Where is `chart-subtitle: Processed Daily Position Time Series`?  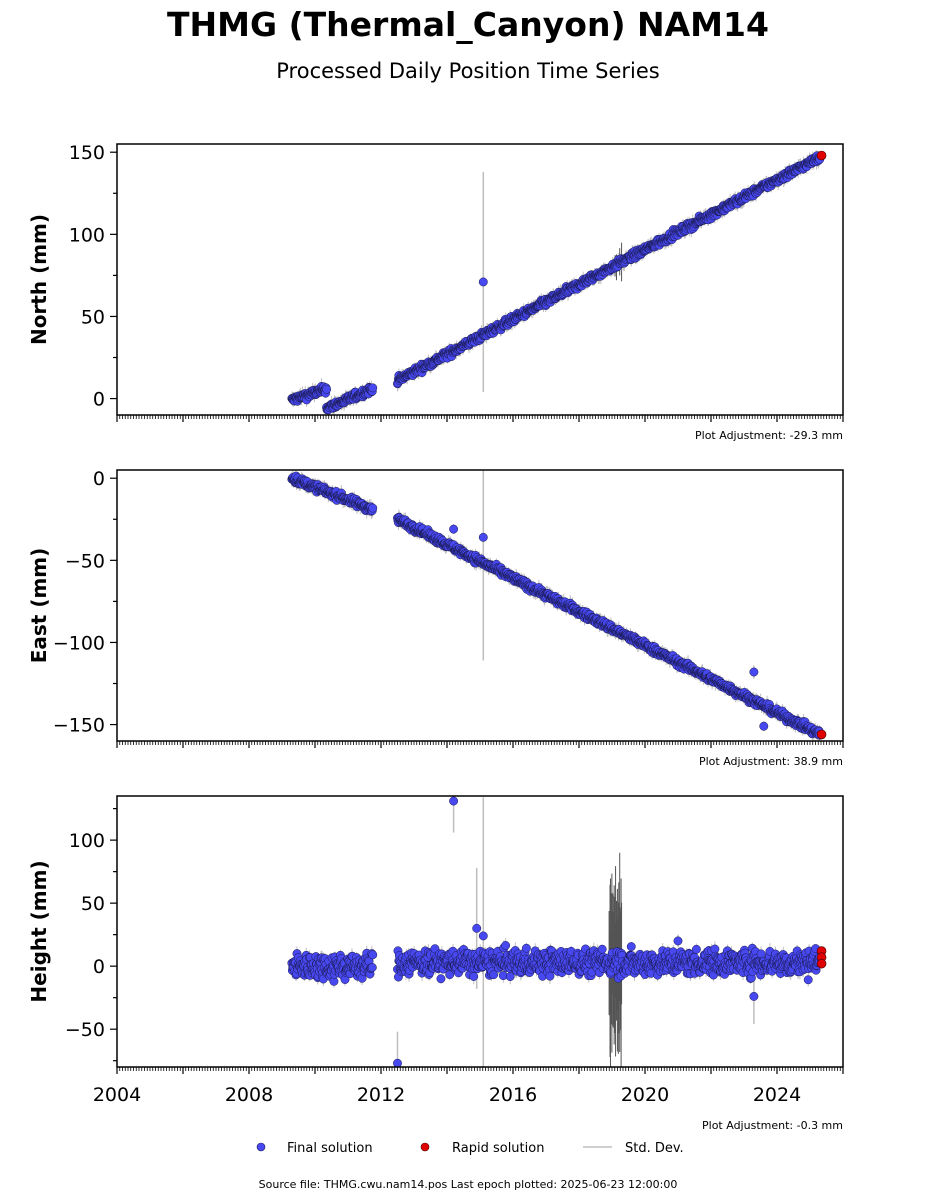 chart-subtitle: Processed Daily Position Time Series is located at coordinates (468, 71).